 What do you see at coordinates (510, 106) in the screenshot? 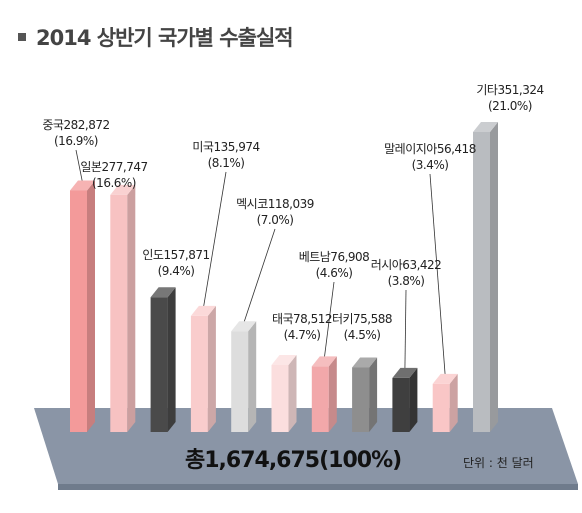
I see `data-label-percent: (21.0%)` at bounding box center [510, 106].